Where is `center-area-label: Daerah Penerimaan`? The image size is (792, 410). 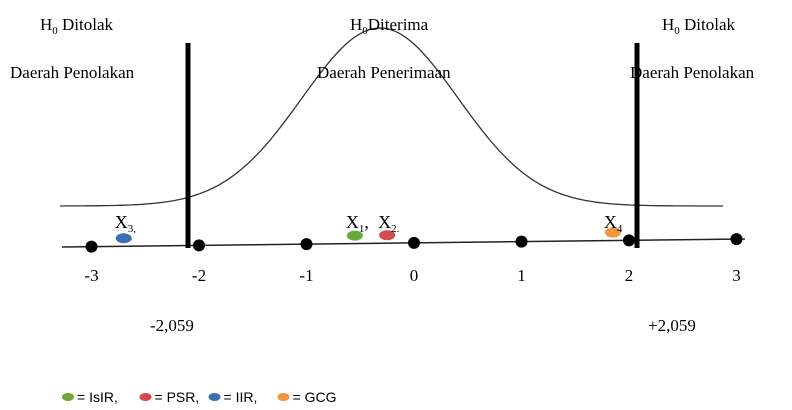
center-area-label: Daerah Penerimaan is located at coordinates (384, 72).